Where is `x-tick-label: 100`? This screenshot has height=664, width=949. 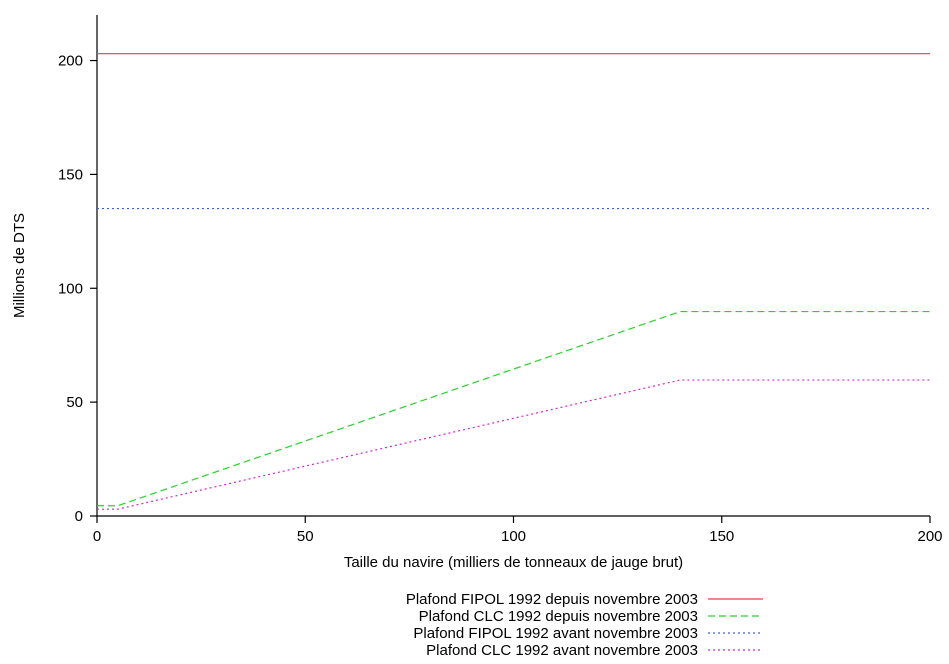 x-tick-label: 100 is located at coordinates (513, 536).